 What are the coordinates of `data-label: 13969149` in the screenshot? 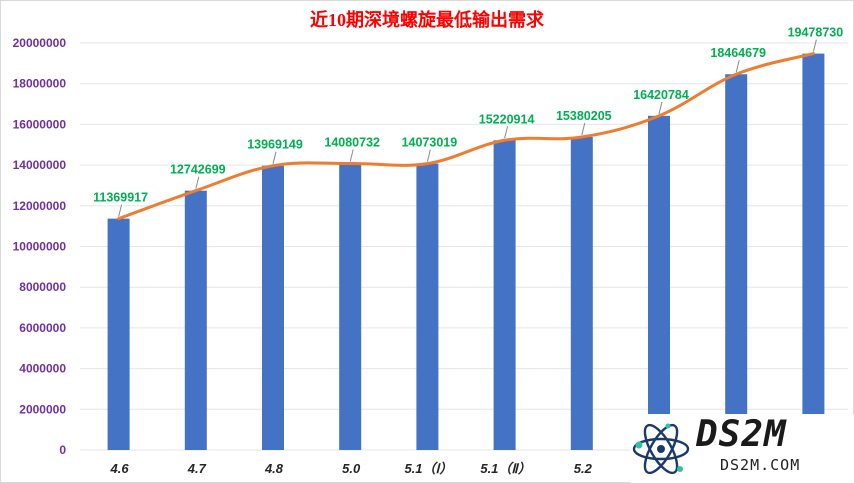 It's located at (275, 145).